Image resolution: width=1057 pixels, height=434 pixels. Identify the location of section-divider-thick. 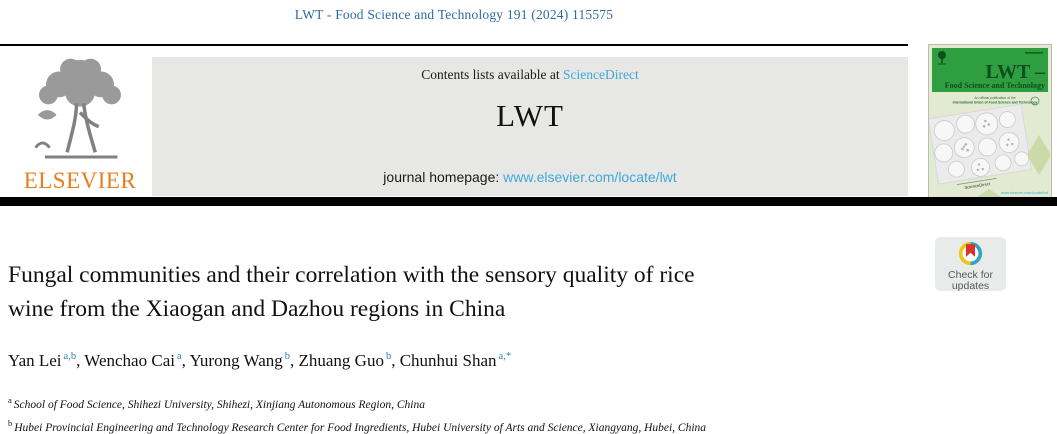
(528, 201).